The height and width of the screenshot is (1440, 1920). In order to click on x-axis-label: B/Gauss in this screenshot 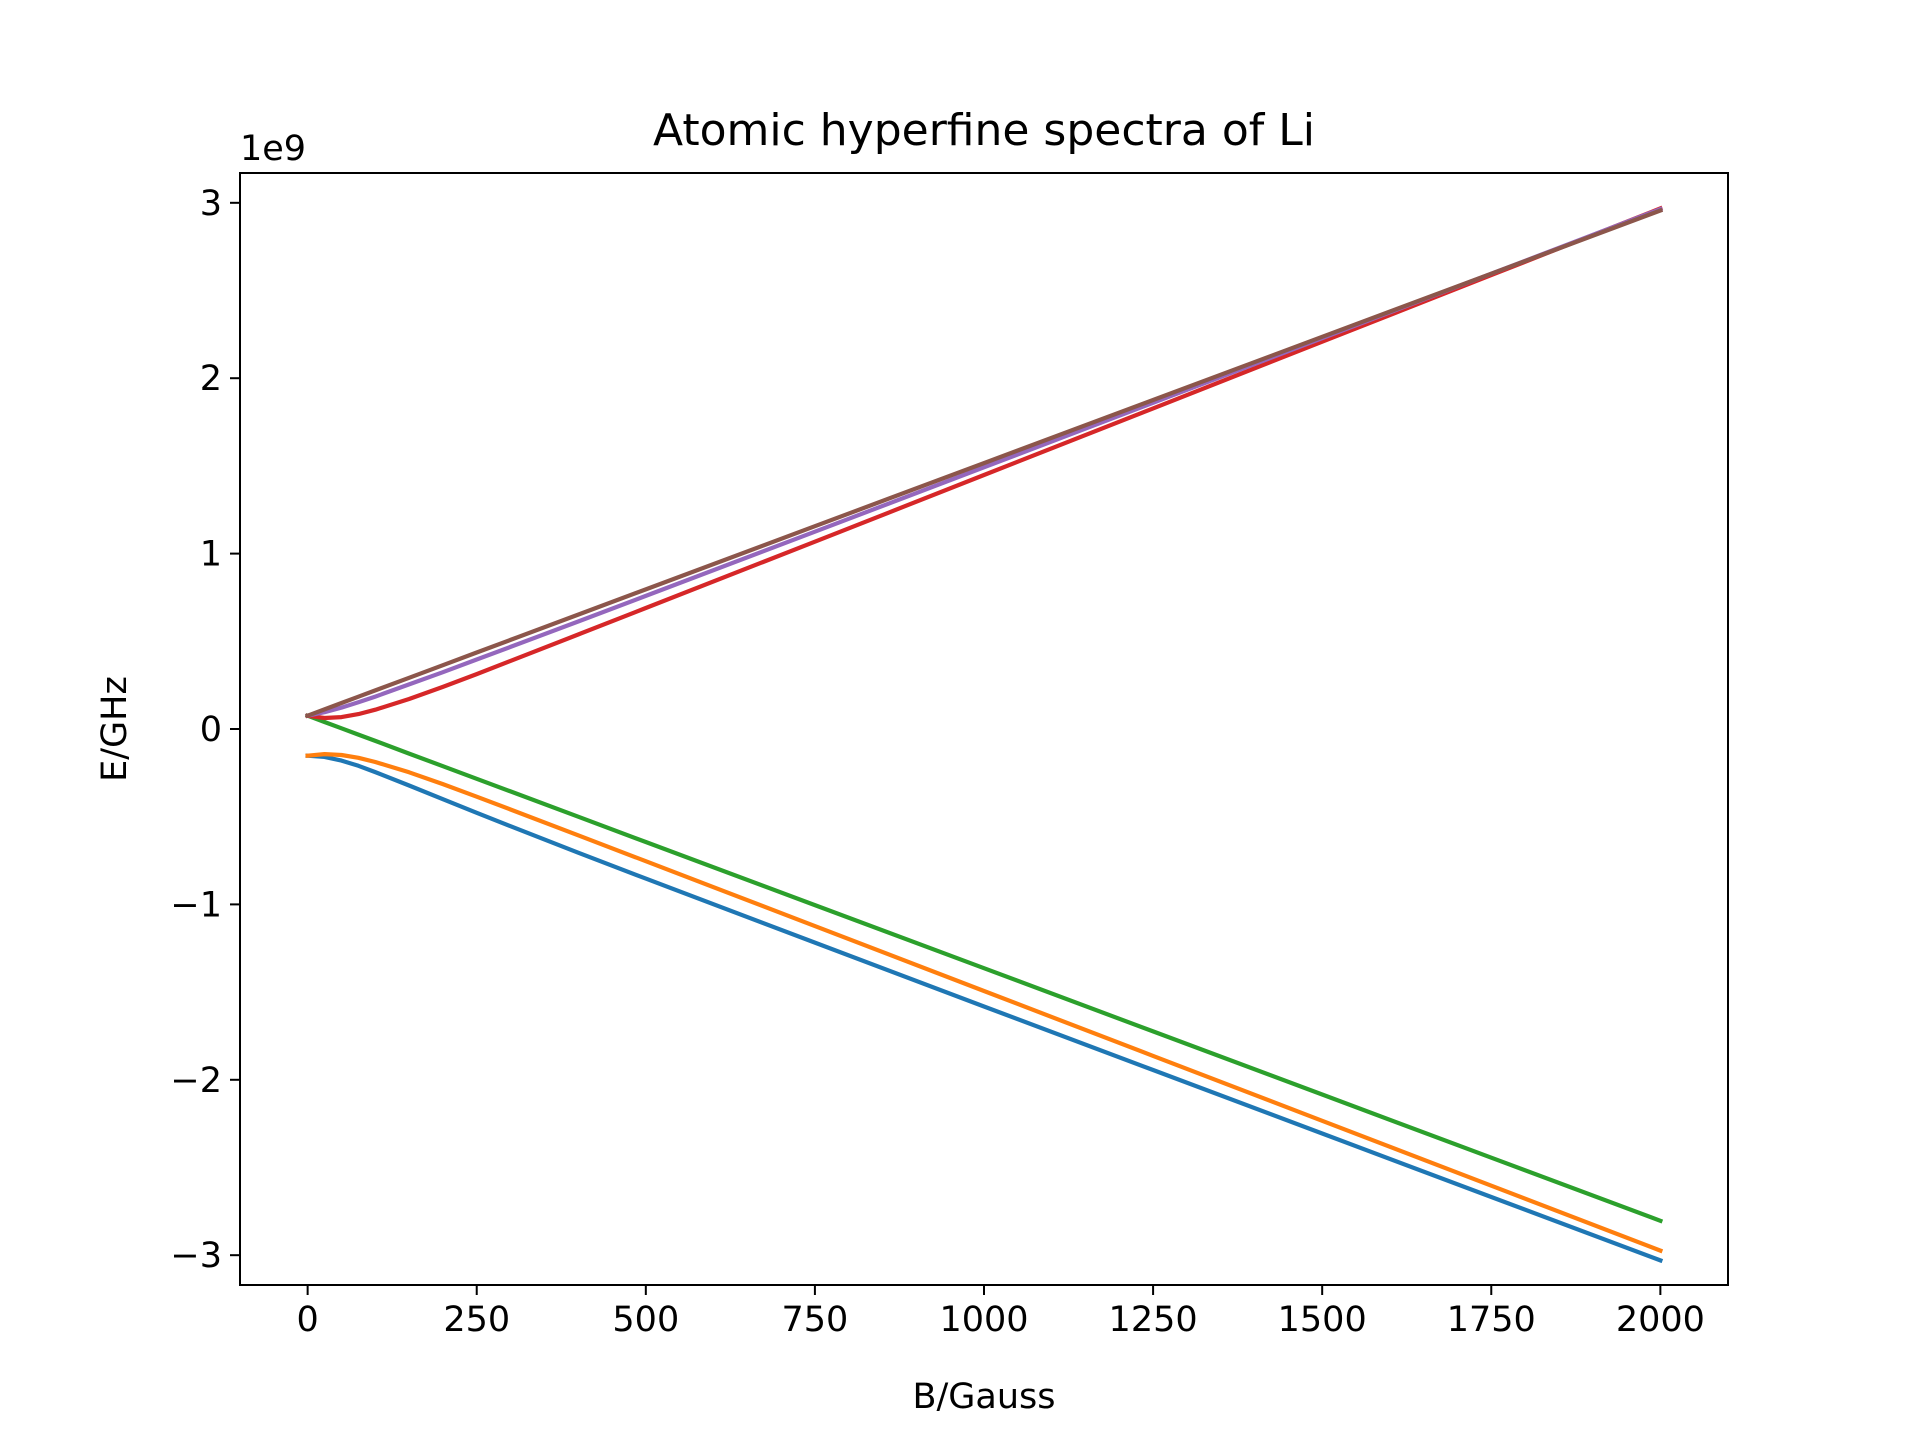, I will do `click(983, 1397)`.